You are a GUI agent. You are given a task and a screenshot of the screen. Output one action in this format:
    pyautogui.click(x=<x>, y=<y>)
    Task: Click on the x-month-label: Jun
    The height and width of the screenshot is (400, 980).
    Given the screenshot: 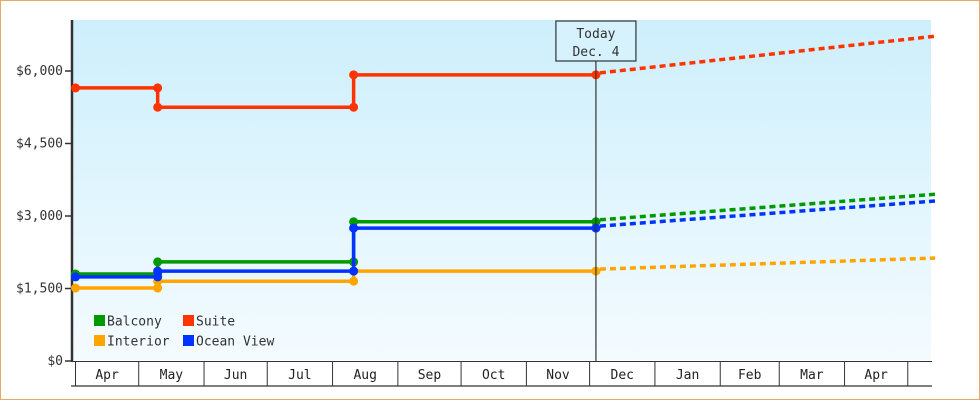 What is the action you would take?
    pyautogui.click(x=235, y=375)
    